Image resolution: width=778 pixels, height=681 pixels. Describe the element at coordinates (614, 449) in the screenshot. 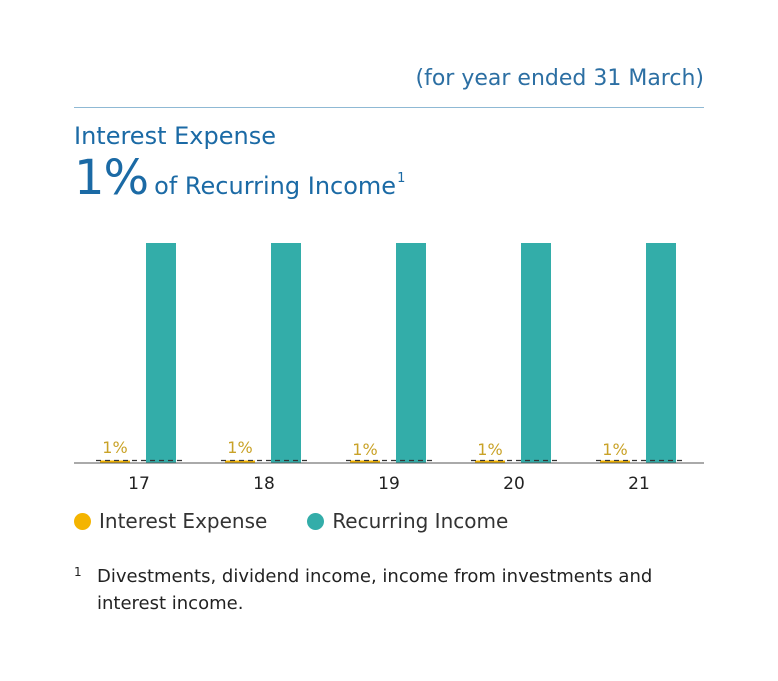

I see `data-label-21: 1%` at that location.